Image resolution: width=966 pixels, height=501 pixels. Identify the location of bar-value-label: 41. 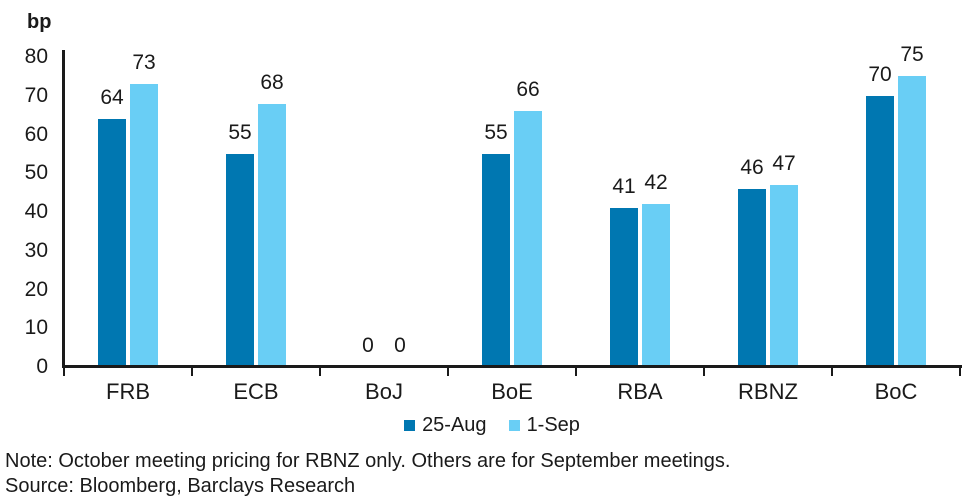
(624, 187).